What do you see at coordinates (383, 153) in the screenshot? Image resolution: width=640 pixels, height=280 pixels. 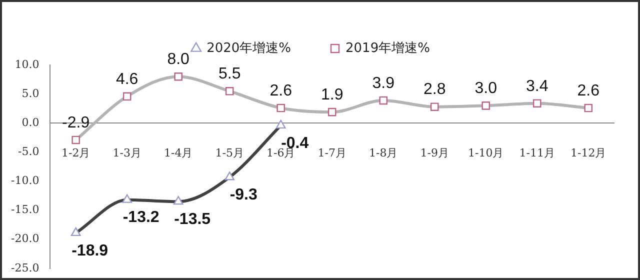 I see `x-tick-label: 1-8月` at bounding box center [383, 153].